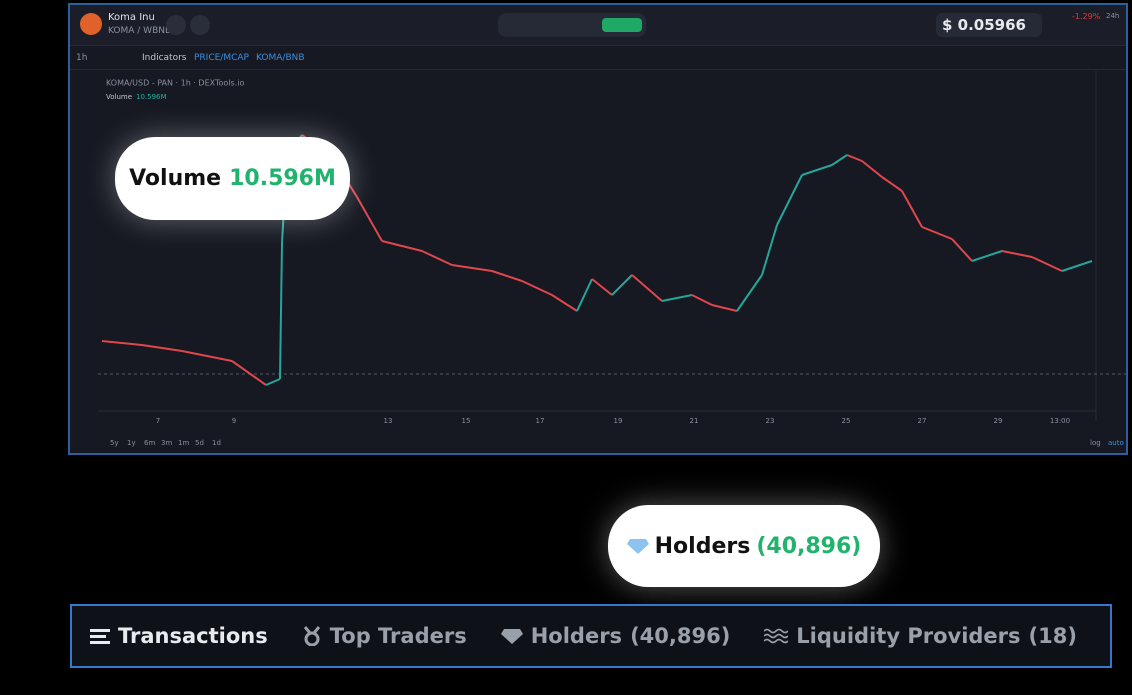 Image resolution: width=1132 pixels, height=695 pixels. I want to click on tab-count: (18), so click(1052, 636).